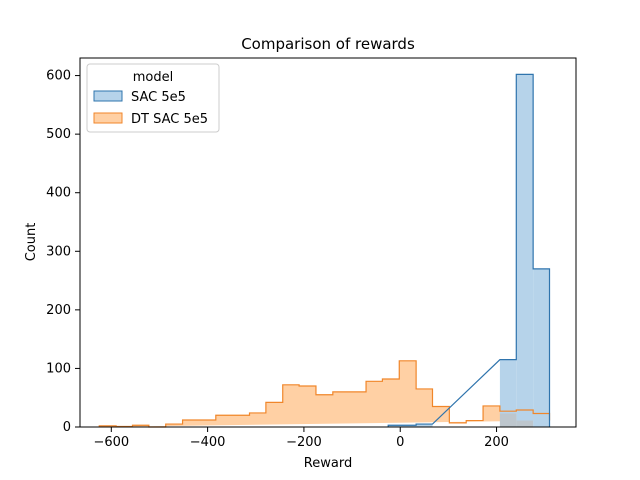  I want to click on legend-label-sac: SAC 5e5, so click(158, 97).